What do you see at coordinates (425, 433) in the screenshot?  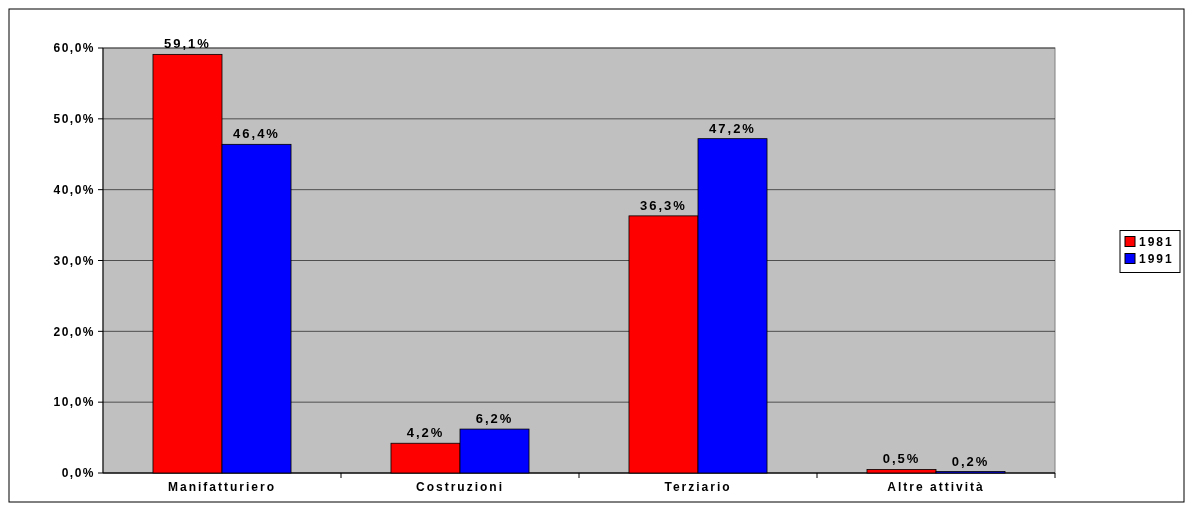 I see `data-label: 4,2%` at bounding box center [425, 433].